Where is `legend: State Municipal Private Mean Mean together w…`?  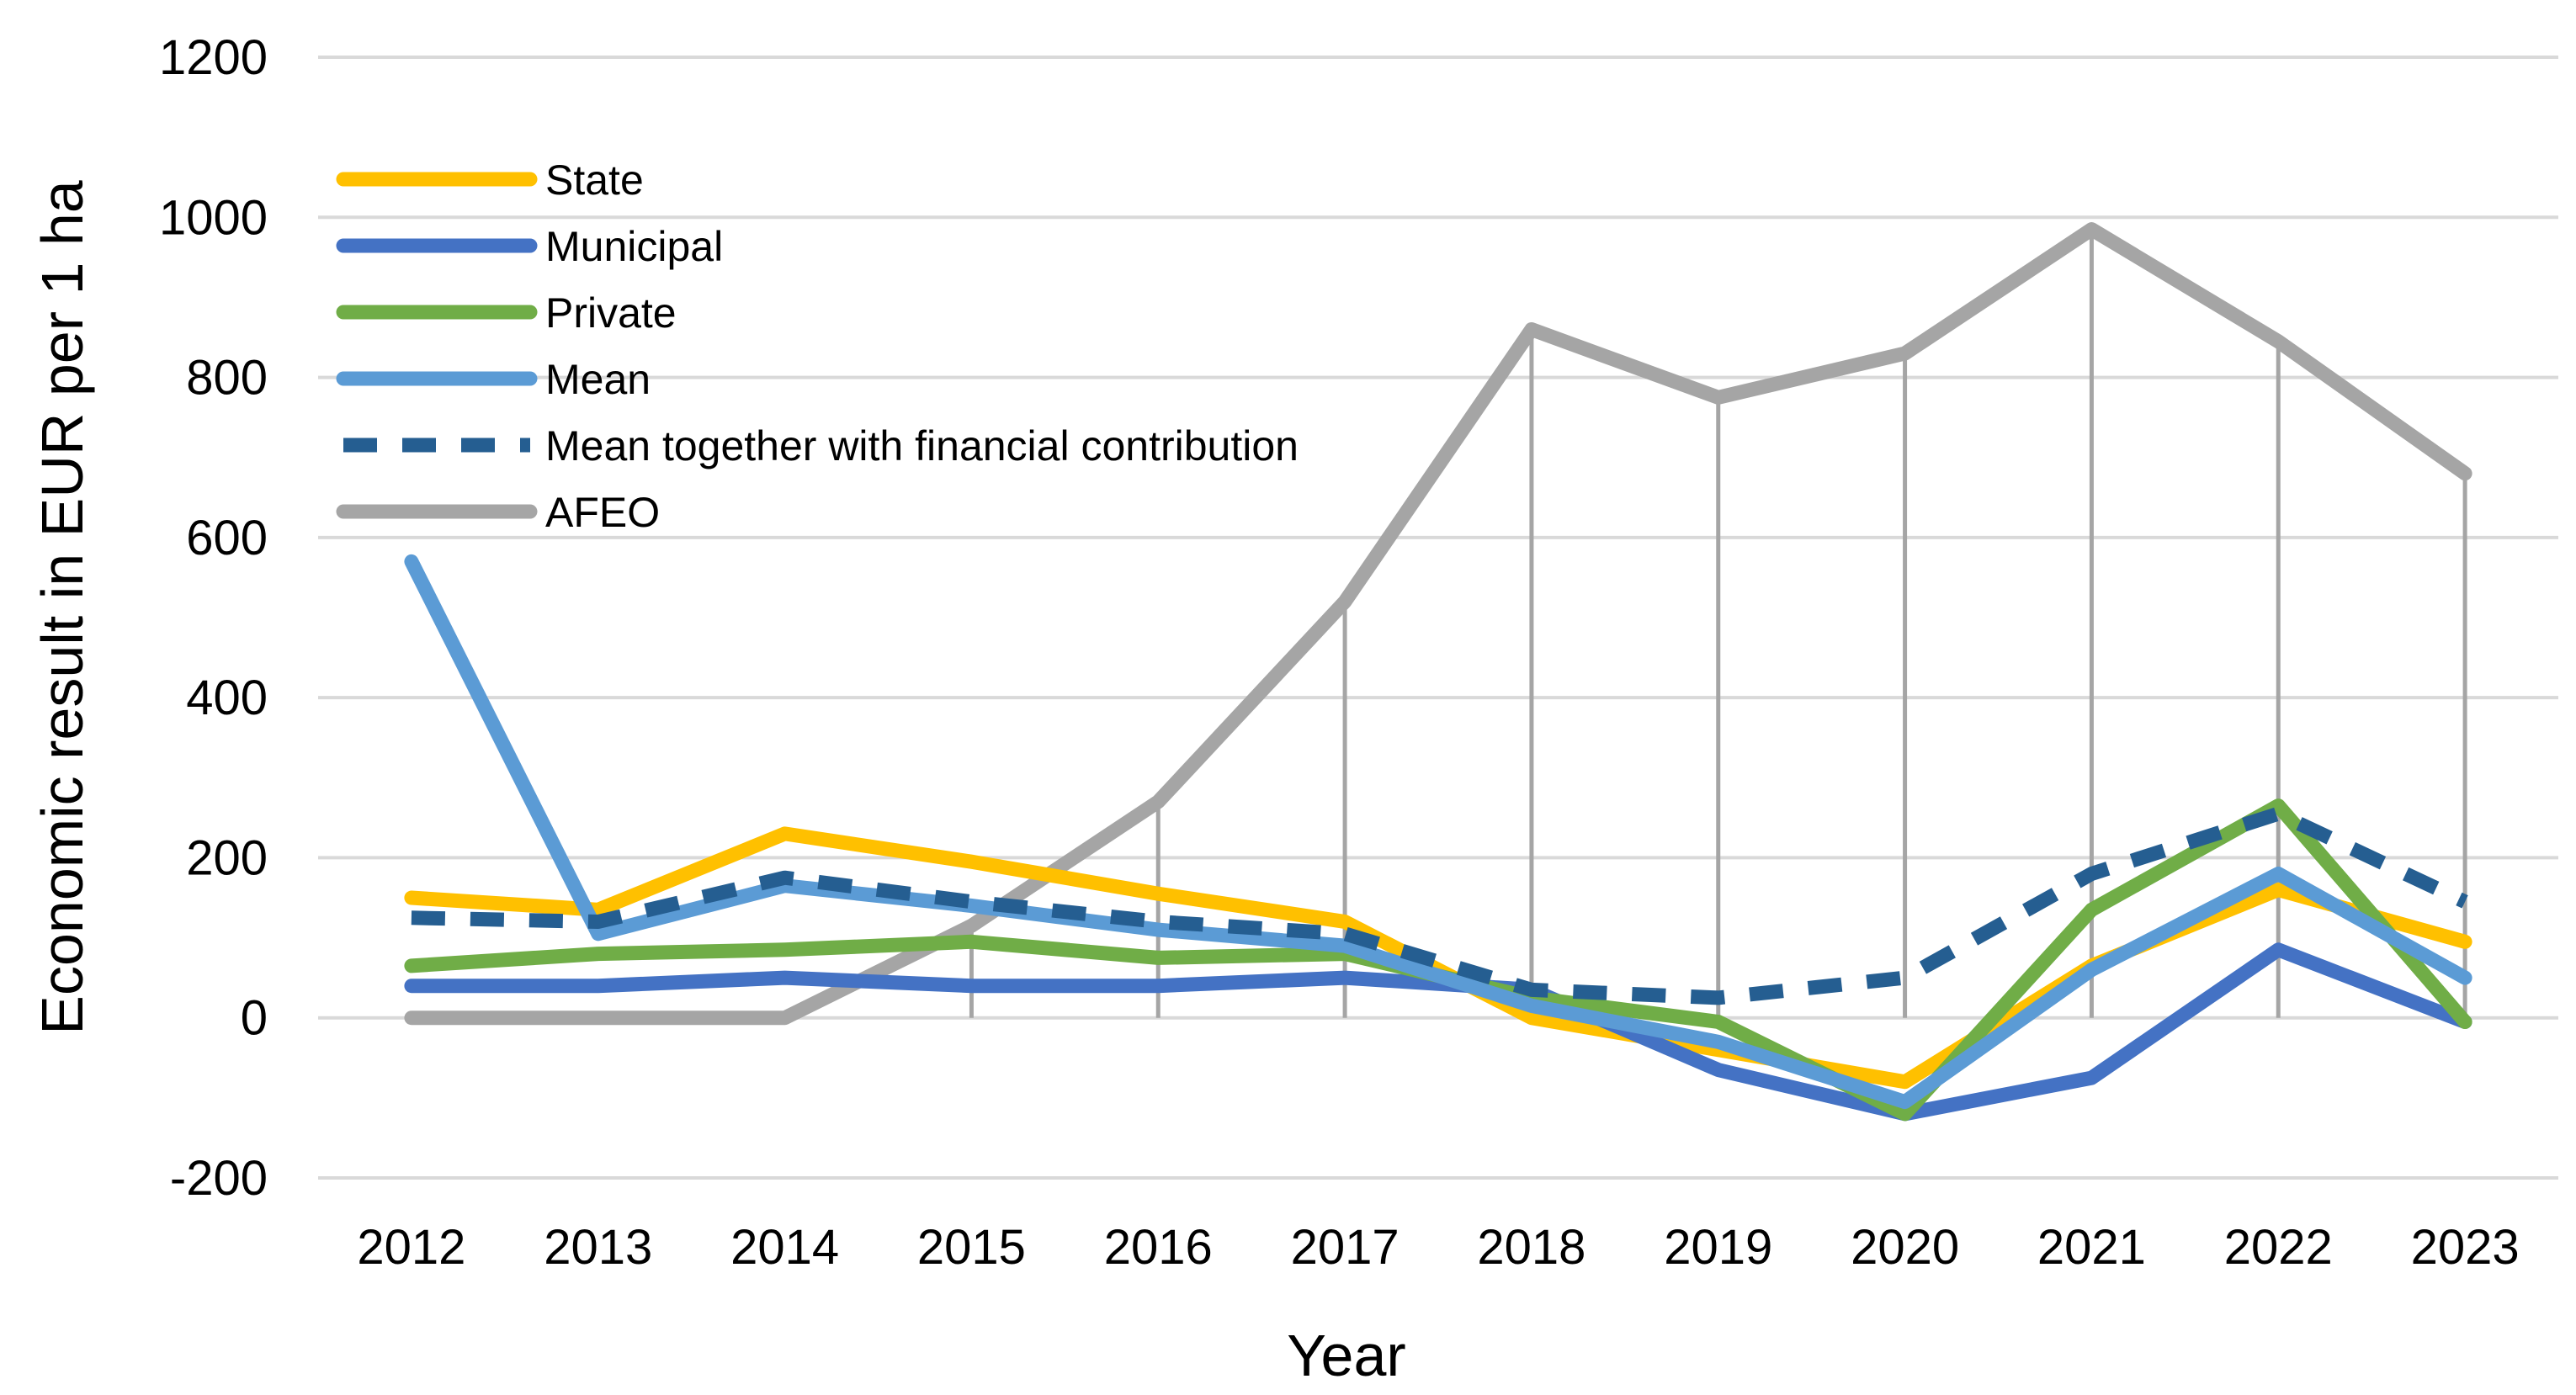 legend: State Municipal Private Mean Mean together w… is located at coordinates (818, 346).